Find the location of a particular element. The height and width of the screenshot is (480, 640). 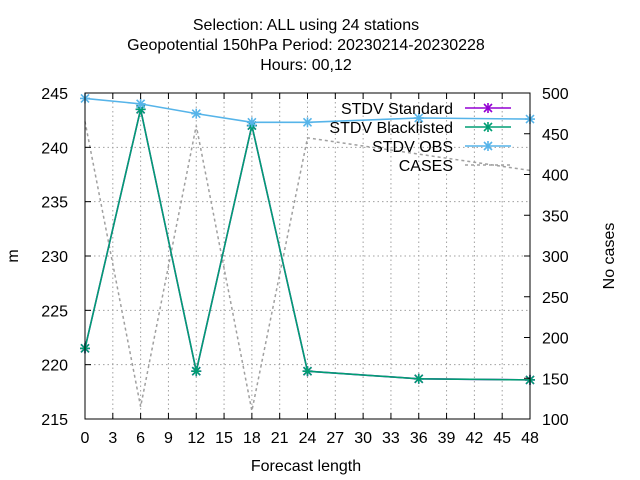

legend-label: STDV Standard is located at coordinates (397, 109).